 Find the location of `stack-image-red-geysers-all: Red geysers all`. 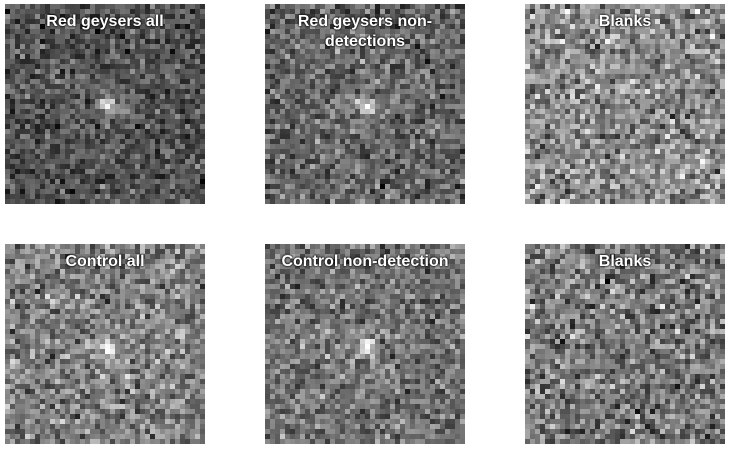

stack-image-red-geysers-all: Red geysers all is located at coordinates (105, 104).